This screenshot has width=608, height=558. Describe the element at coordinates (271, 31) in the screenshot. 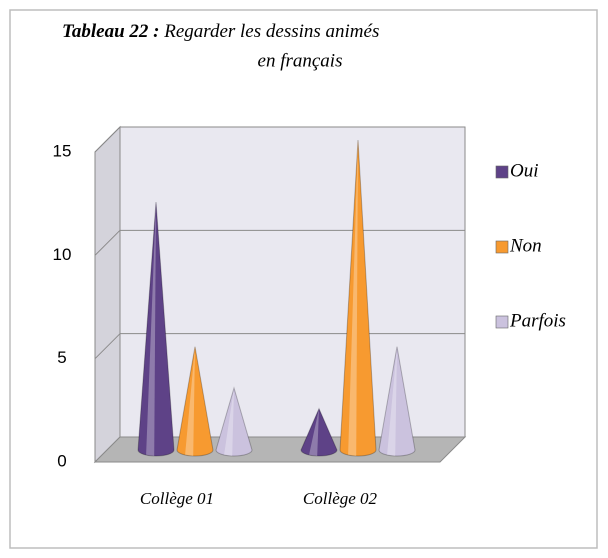

I see `title-text: Regarder les dessins animés` at that location.